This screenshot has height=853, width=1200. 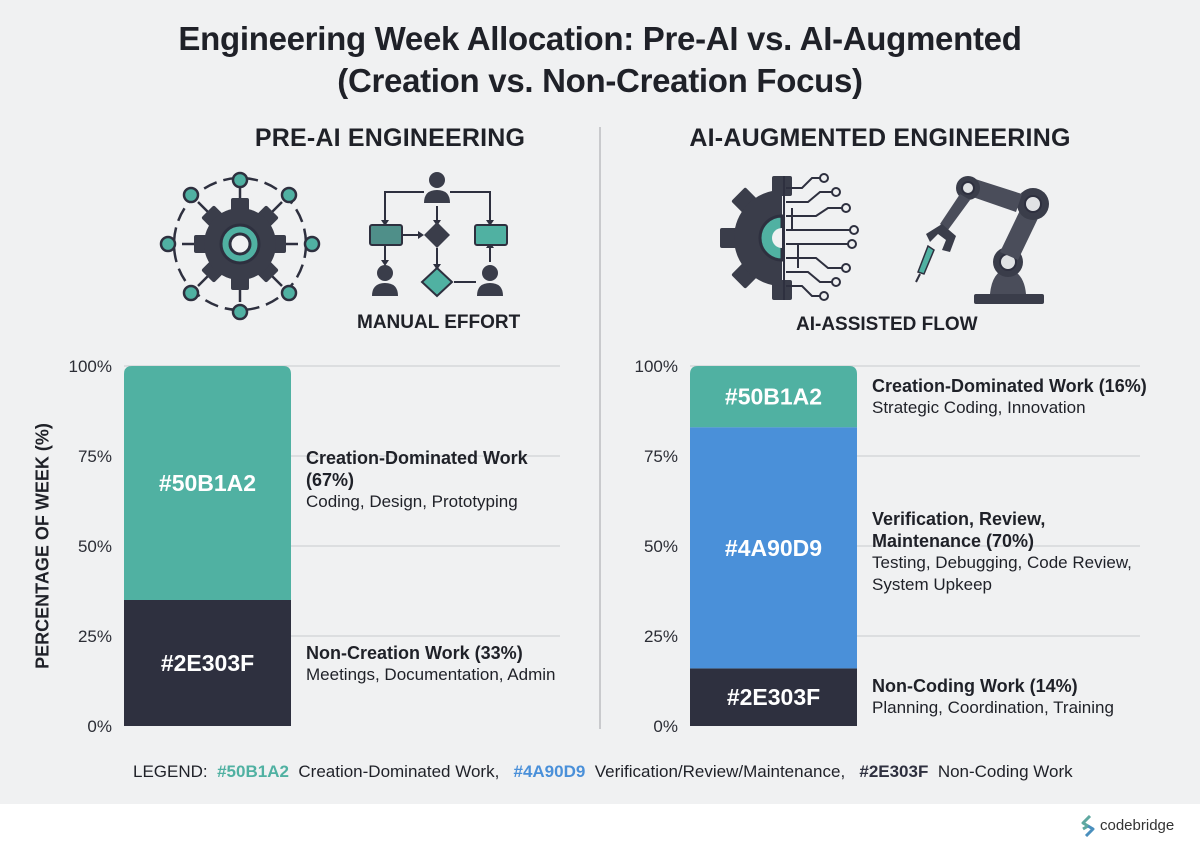 What do you see at coordinates (330, 480) in the screenshot?
I see `annotation-head-cont: (67%)` at bounding box center [330, 480].